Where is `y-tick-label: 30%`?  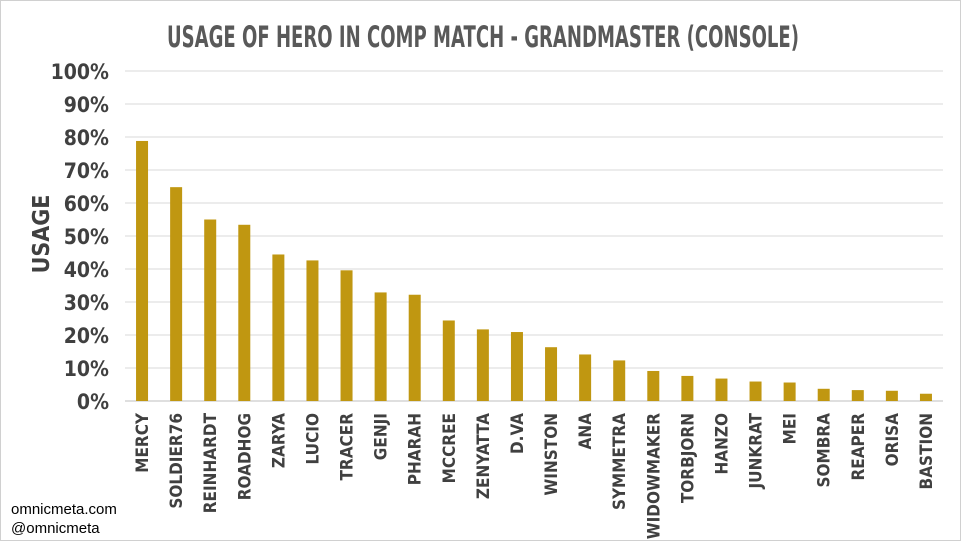 y-tick-label: 30% is located at coordinates (86, 303).